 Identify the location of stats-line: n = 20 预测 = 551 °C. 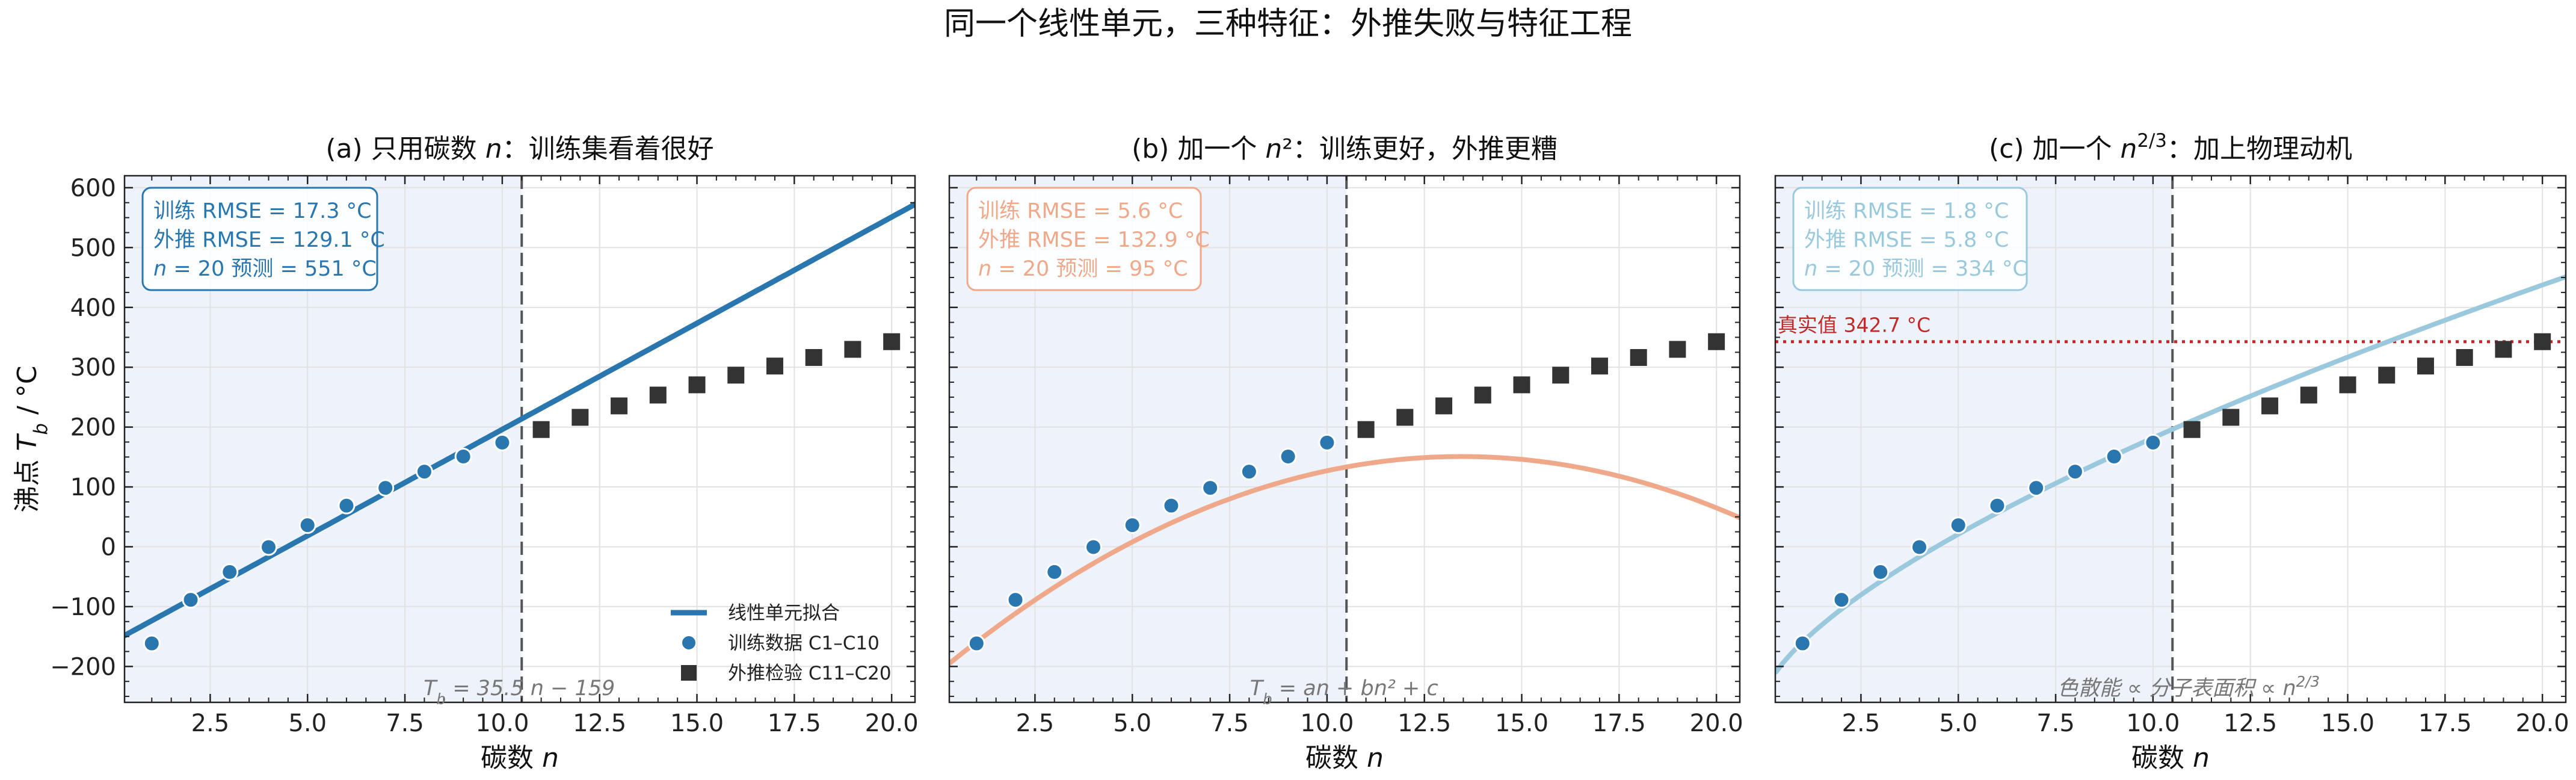
(265, 269).